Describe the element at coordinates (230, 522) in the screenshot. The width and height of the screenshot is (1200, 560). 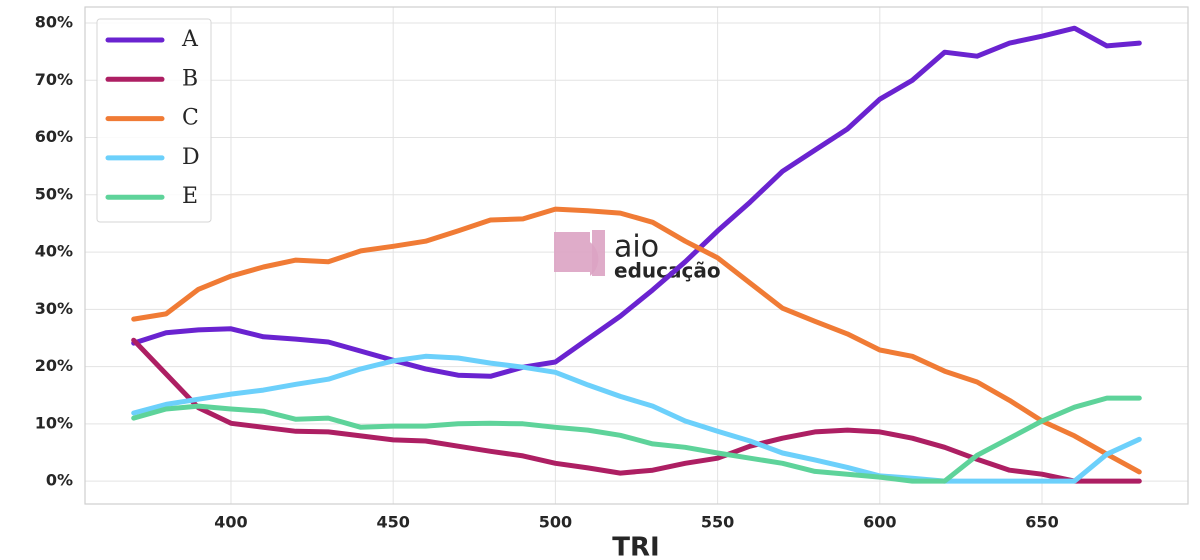
I see `x-tick-label: 400` at that location.